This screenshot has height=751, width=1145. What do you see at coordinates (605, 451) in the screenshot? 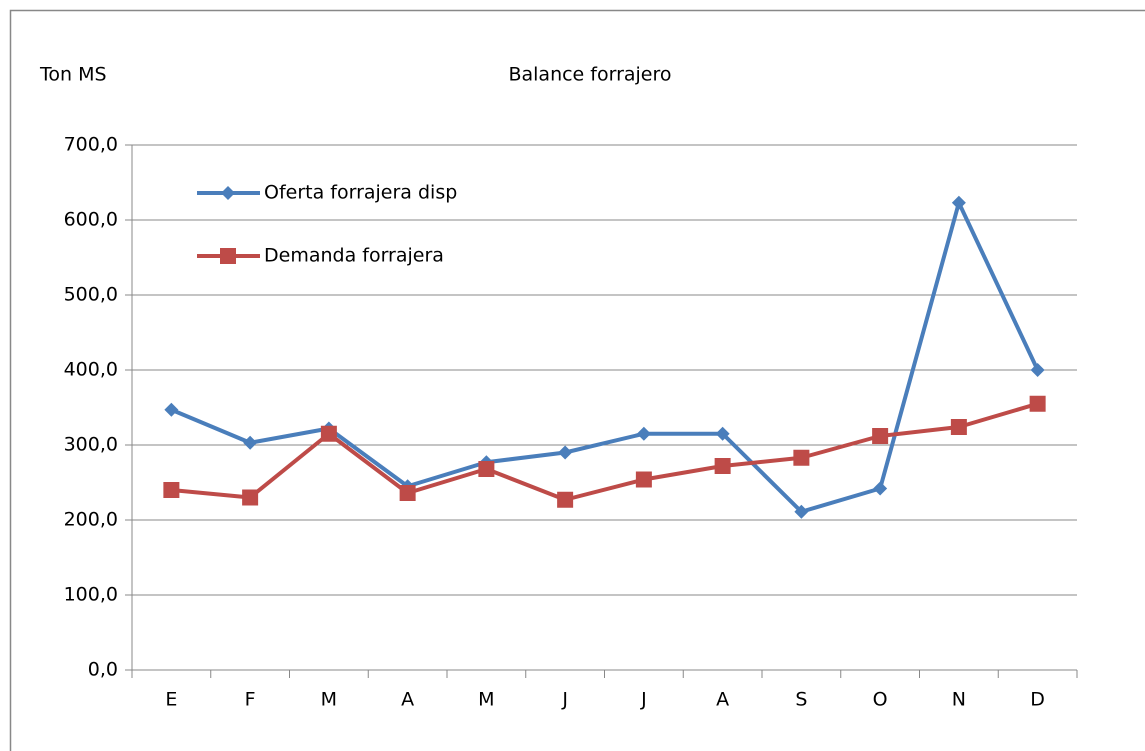
I see `series-line` at bounding box center [605, 451].